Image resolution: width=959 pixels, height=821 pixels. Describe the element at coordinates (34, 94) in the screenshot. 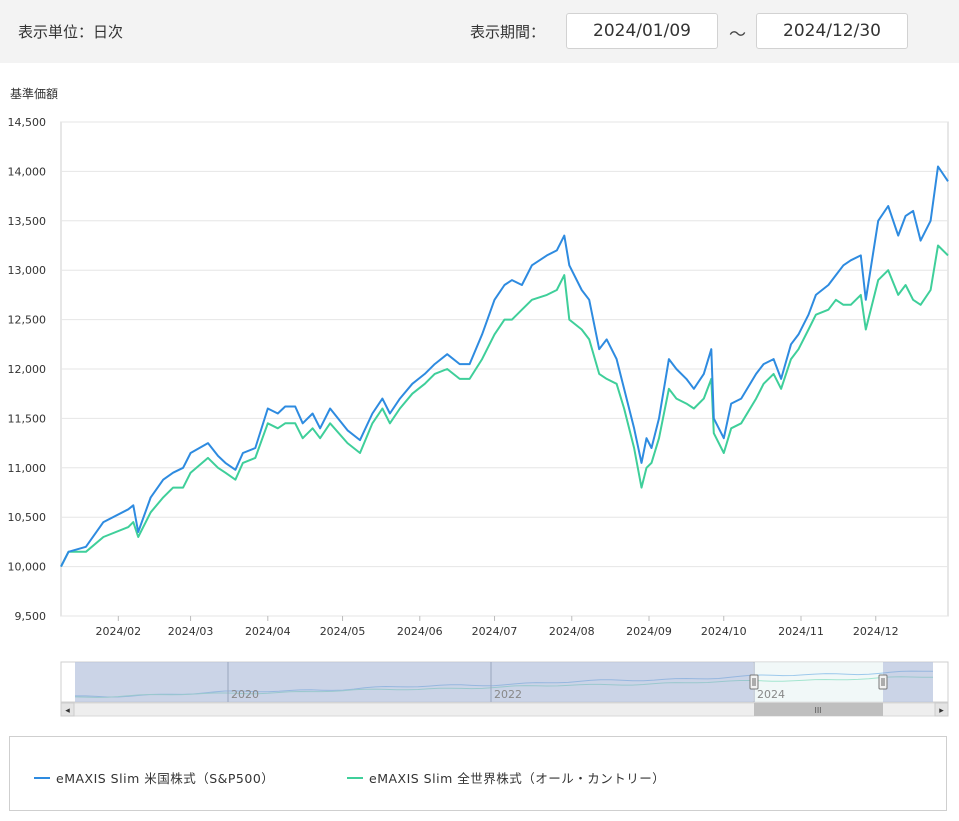

I see `y-axis-title: 基準価額` at that location.